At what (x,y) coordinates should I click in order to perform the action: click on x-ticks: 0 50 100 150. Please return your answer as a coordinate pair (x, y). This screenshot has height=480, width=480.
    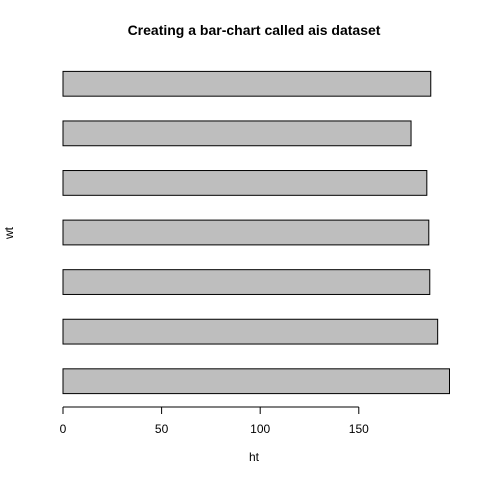
    Looking at the image, I should click on (214, 421).